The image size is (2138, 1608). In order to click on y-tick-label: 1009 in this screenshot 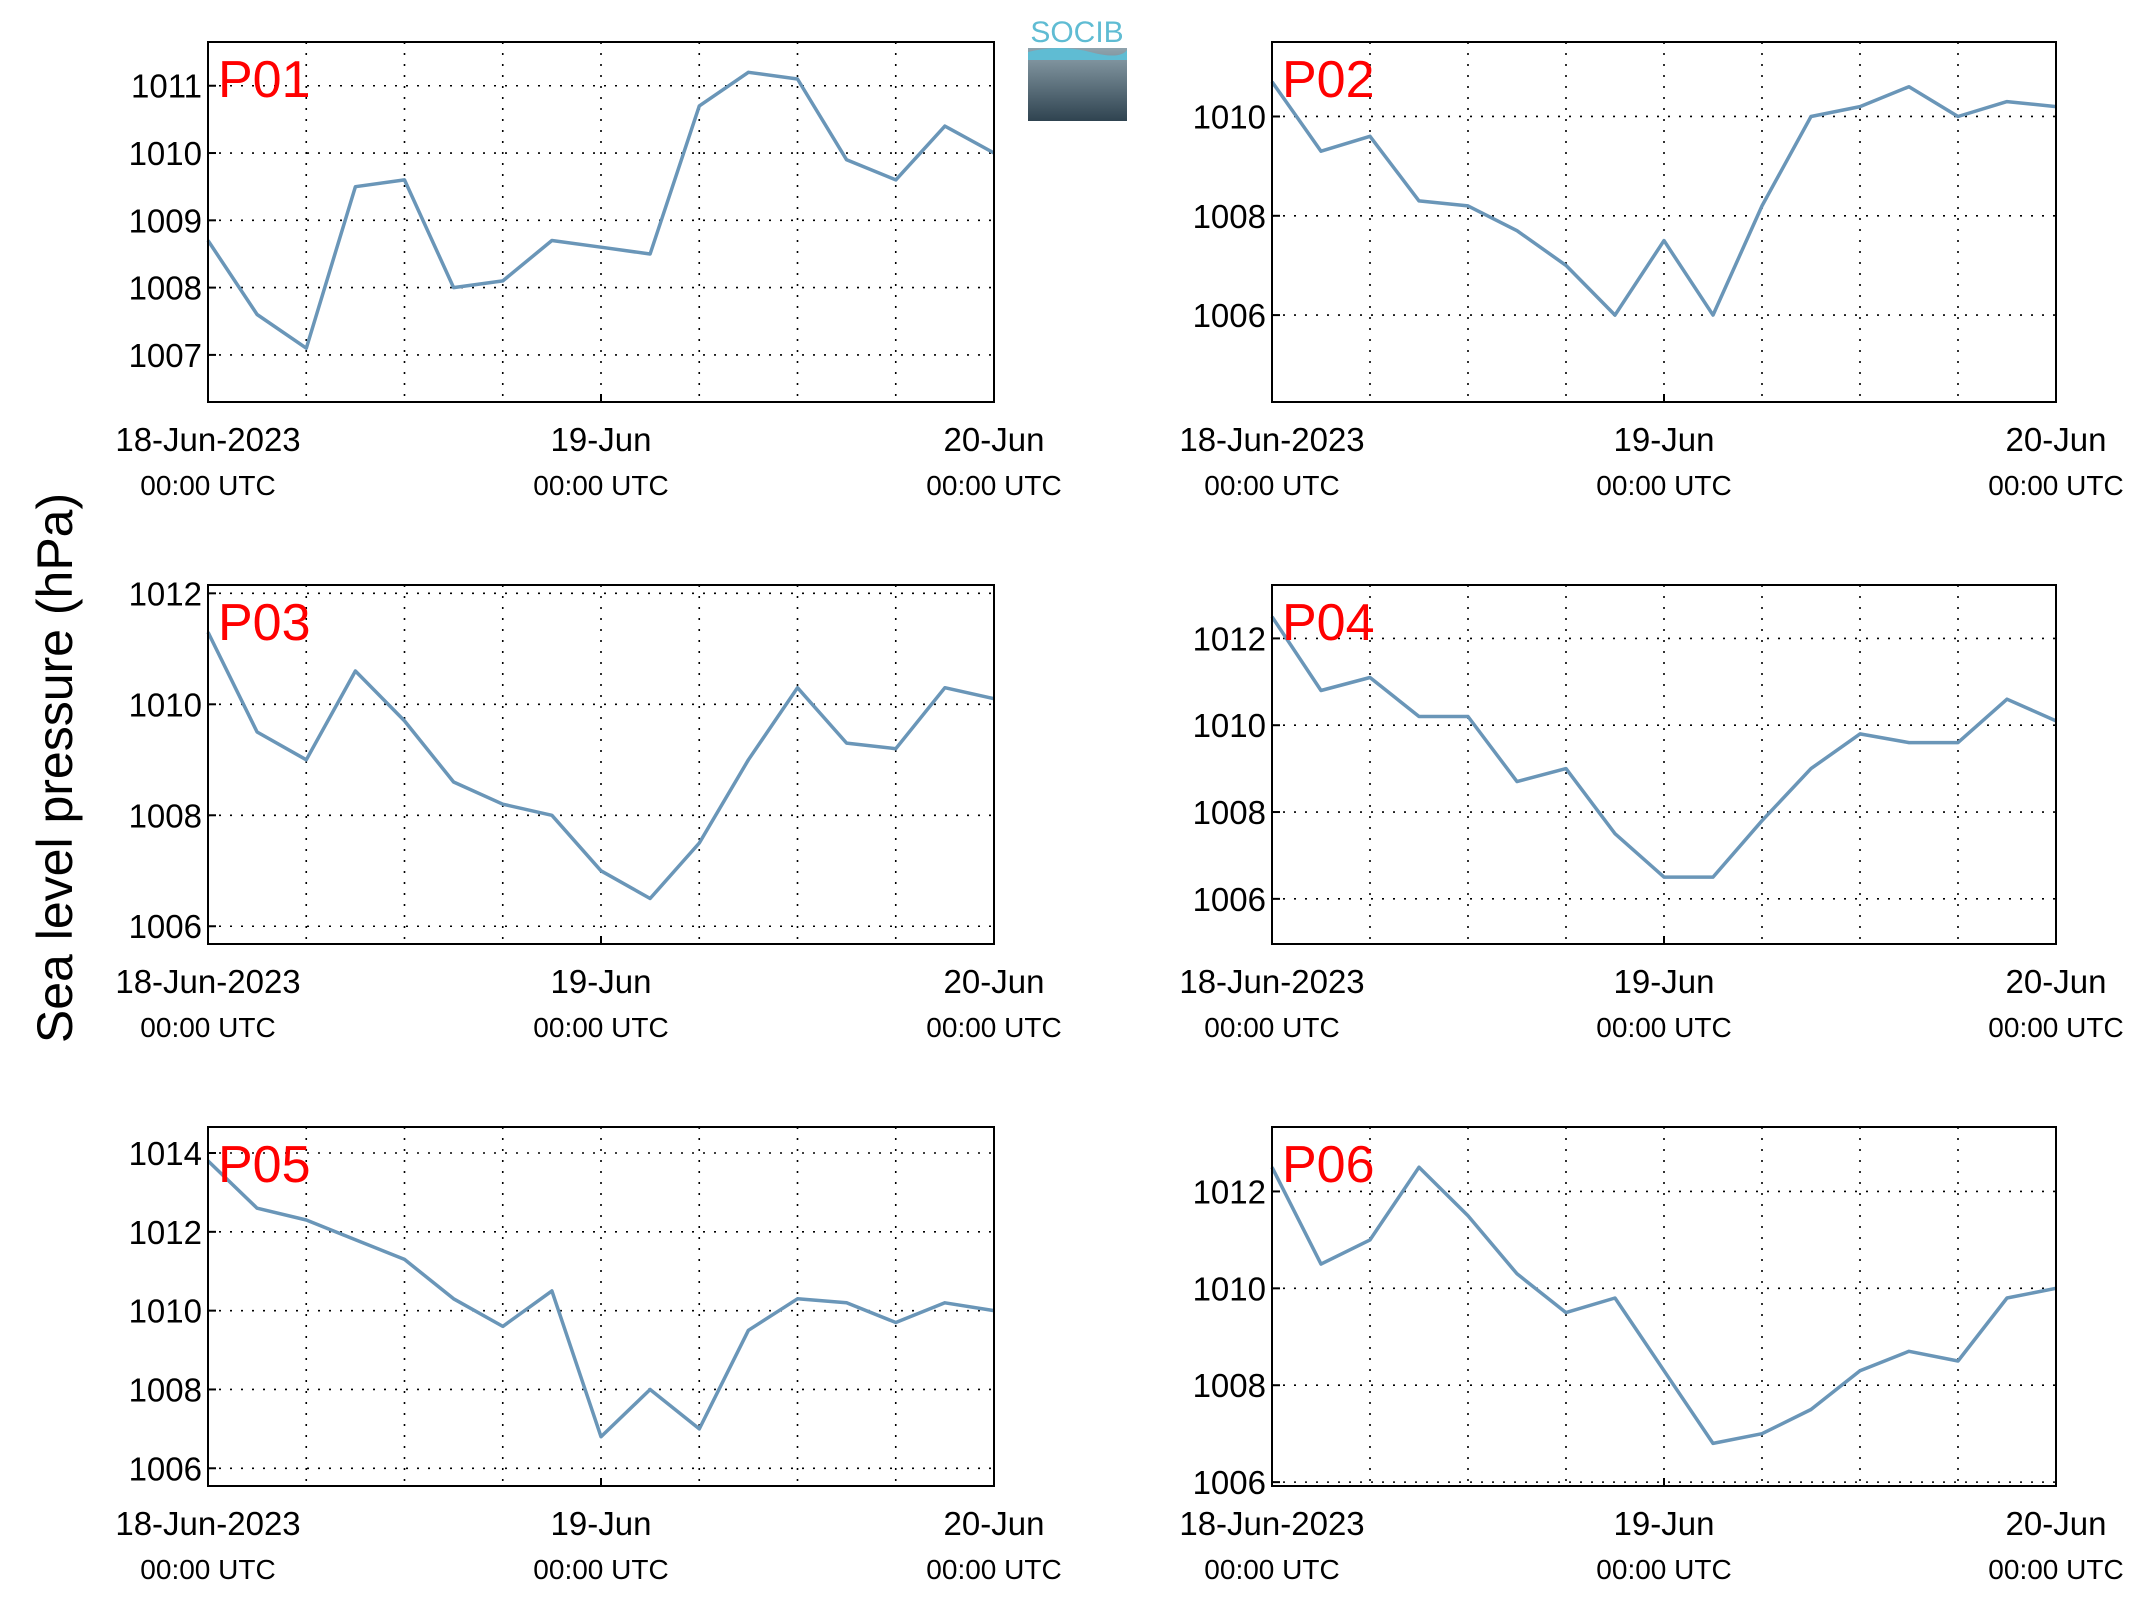, I will do `click(165, 220)`.